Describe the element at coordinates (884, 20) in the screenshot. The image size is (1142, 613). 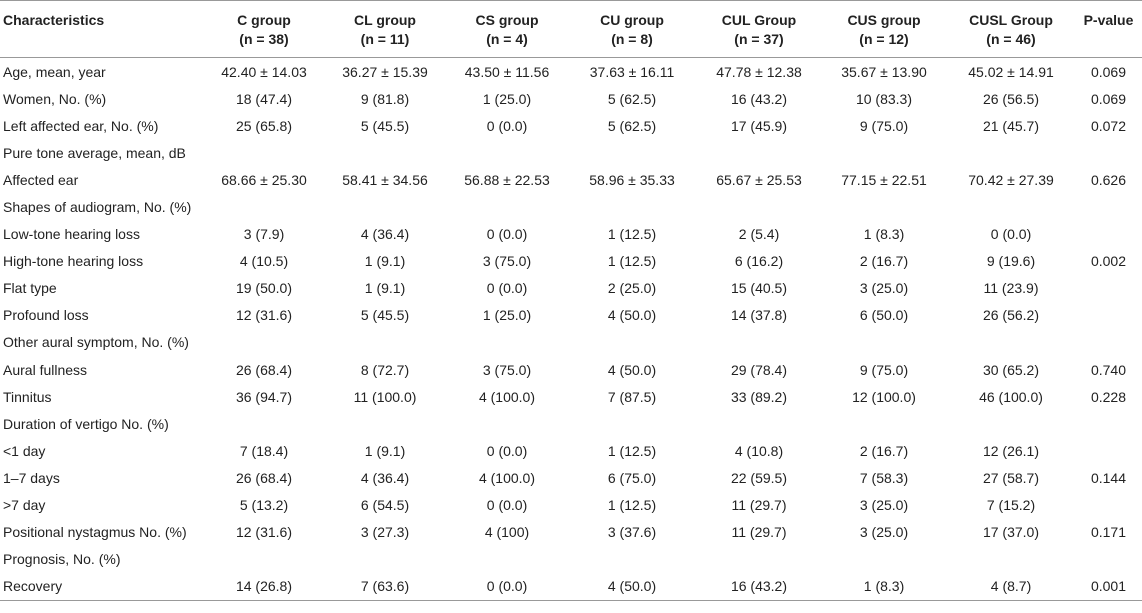
I see `column-name: CUS group` at that location.